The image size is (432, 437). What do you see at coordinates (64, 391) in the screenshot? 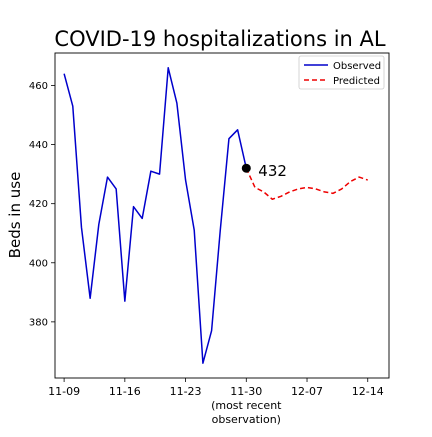
I see `x-tick-label: 11-09` at bounding box center [64, 391].